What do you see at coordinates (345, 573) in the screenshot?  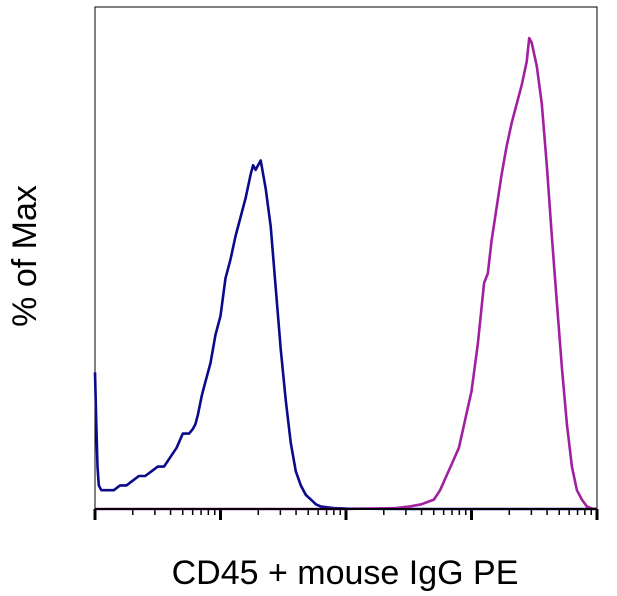 I see `x-axis-label: CD45 + mouse IgG PE` at bounding box center [345, 573].